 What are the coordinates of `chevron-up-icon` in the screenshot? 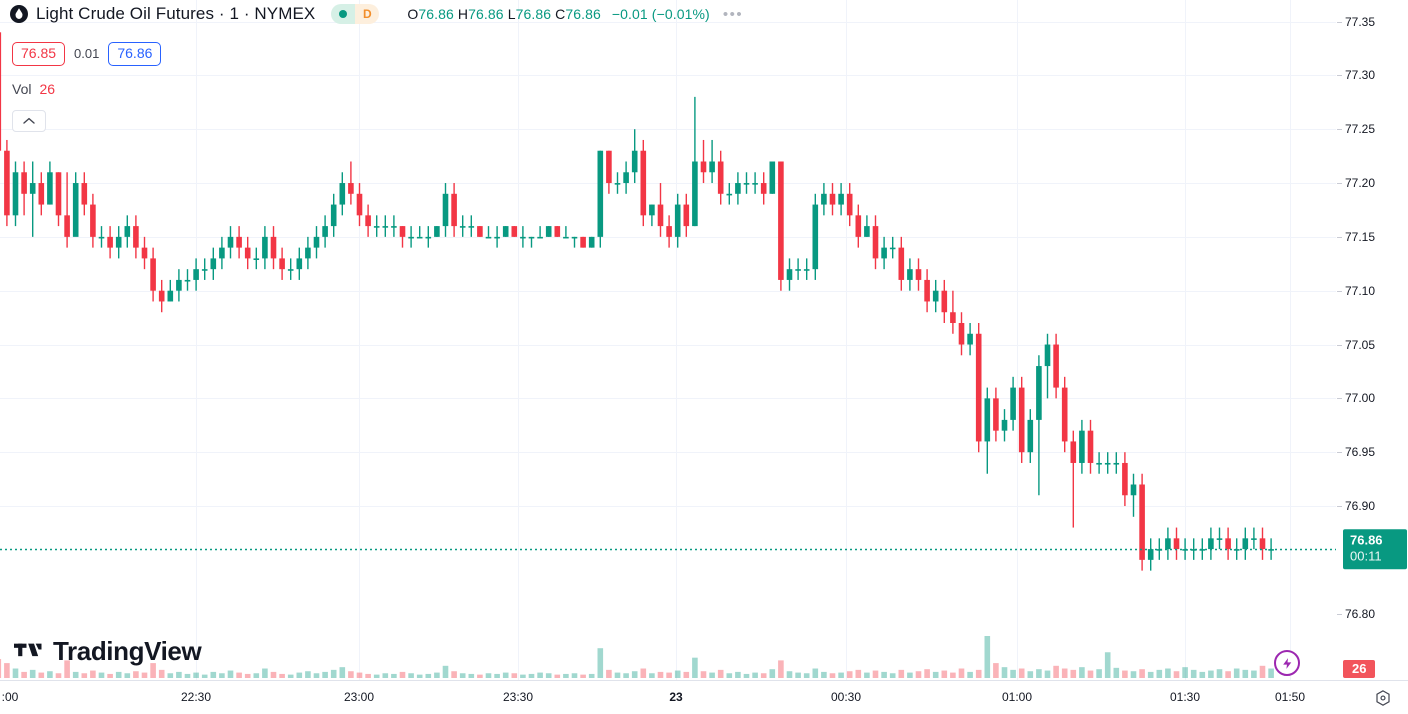 It's located at (29, 120).